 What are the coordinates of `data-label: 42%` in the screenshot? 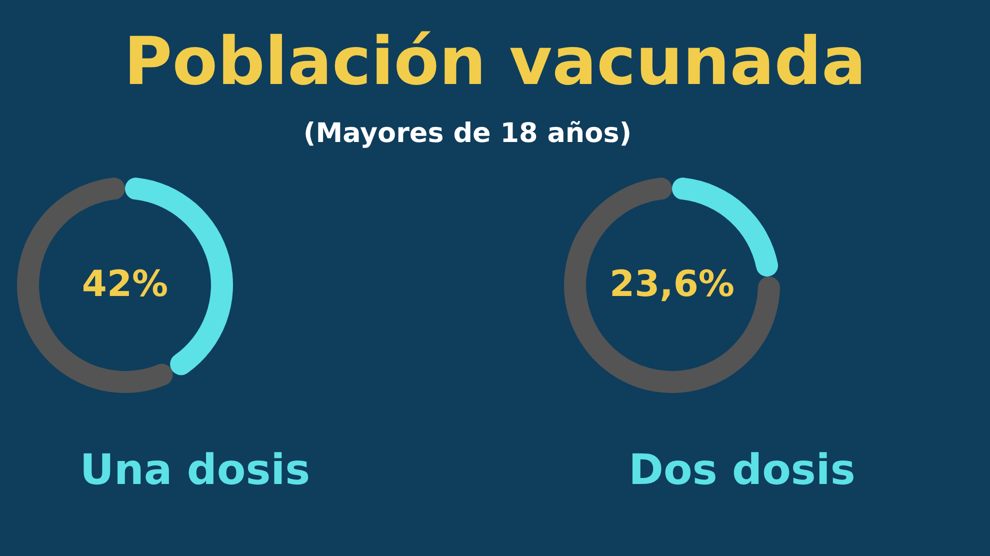 It's located at (125, 284).